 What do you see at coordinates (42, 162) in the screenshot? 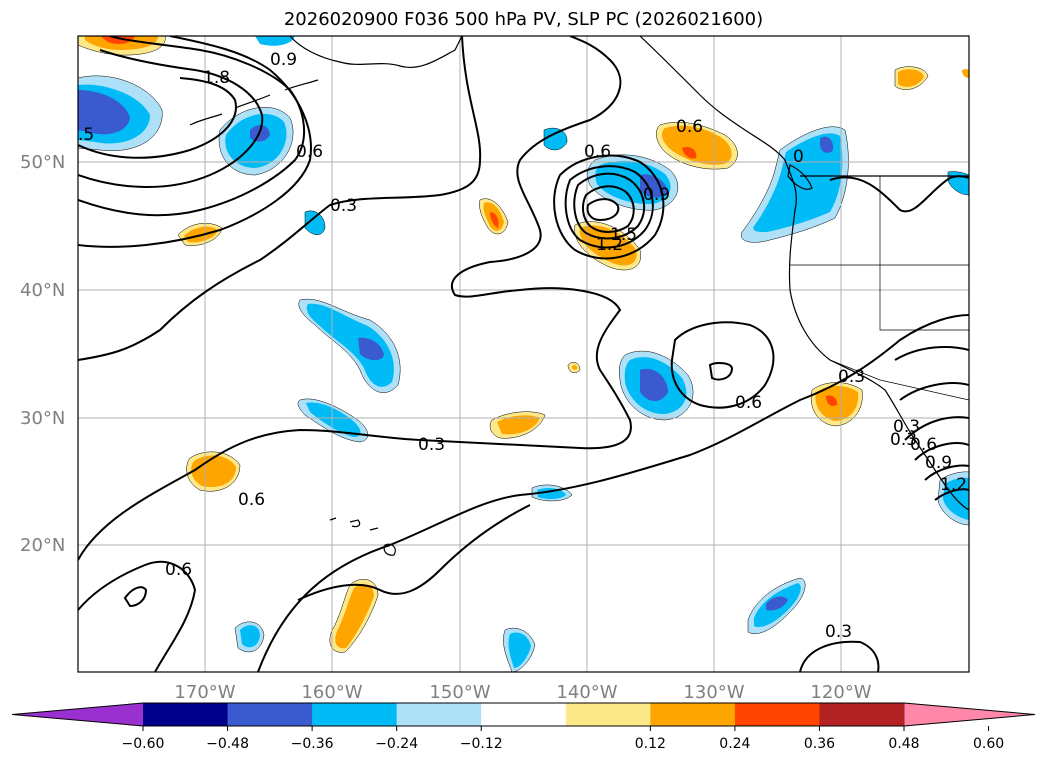
I see `lat-label: 50°N` at bounding box center [42, 162].